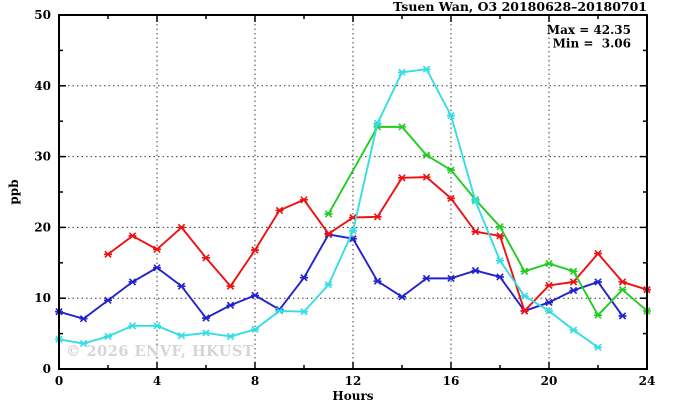  I want to click on y-tick-label: 10, so click(42, 298).